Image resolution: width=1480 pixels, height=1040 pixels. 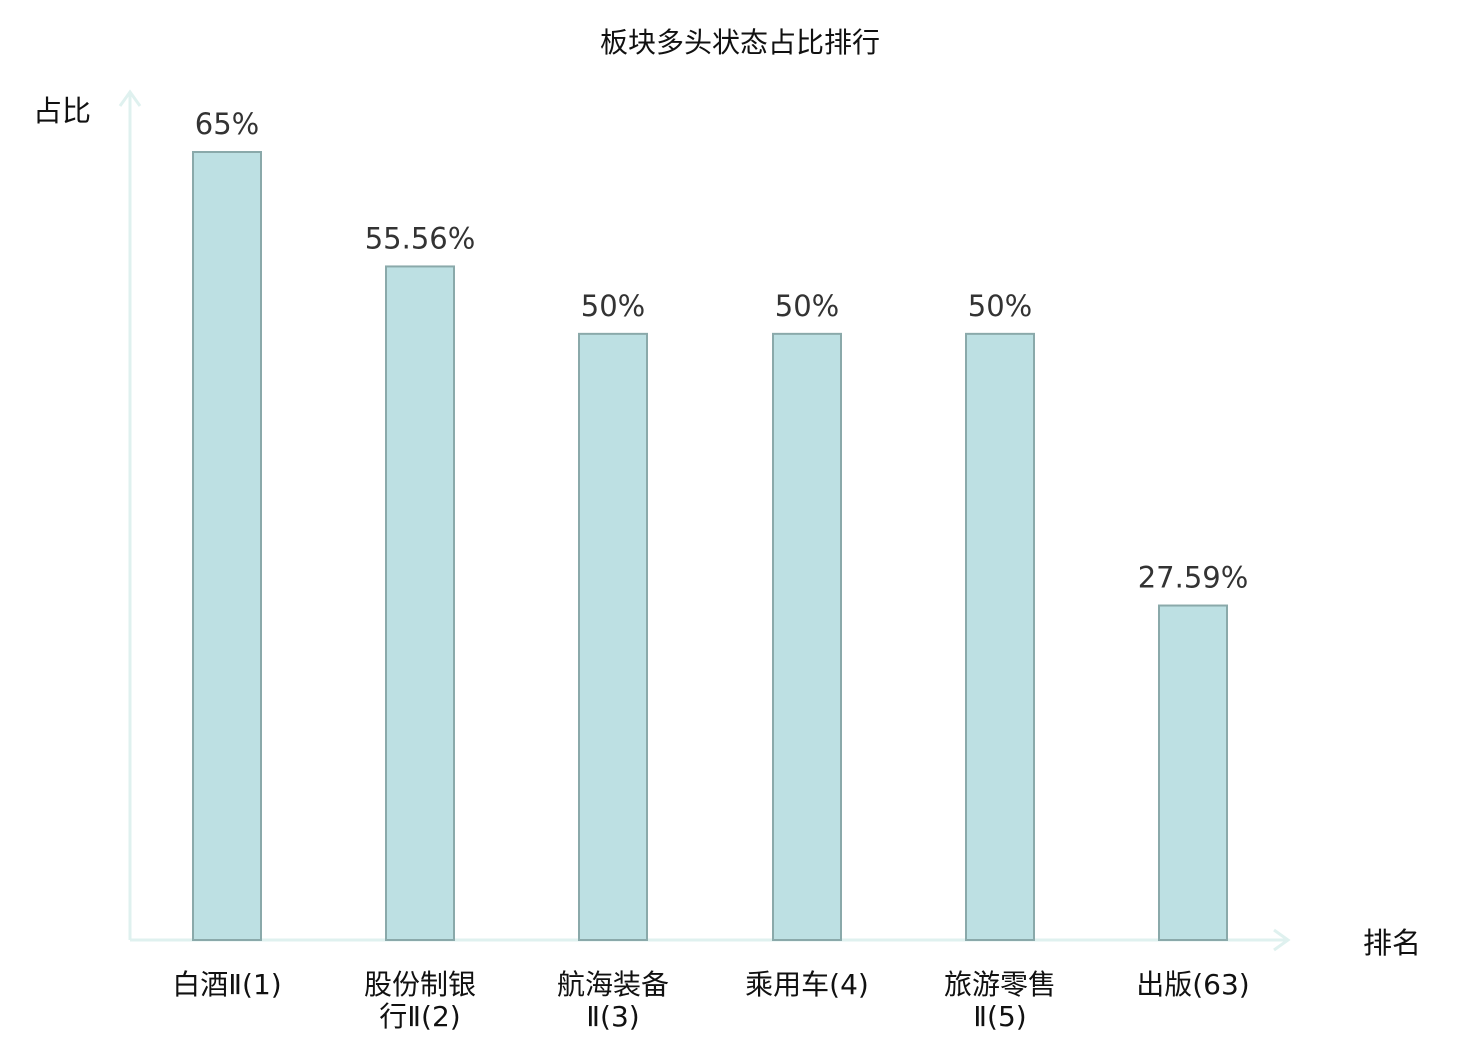 I want to click on x-tick-label-line: 股份制银, so click(x=420, y=984).